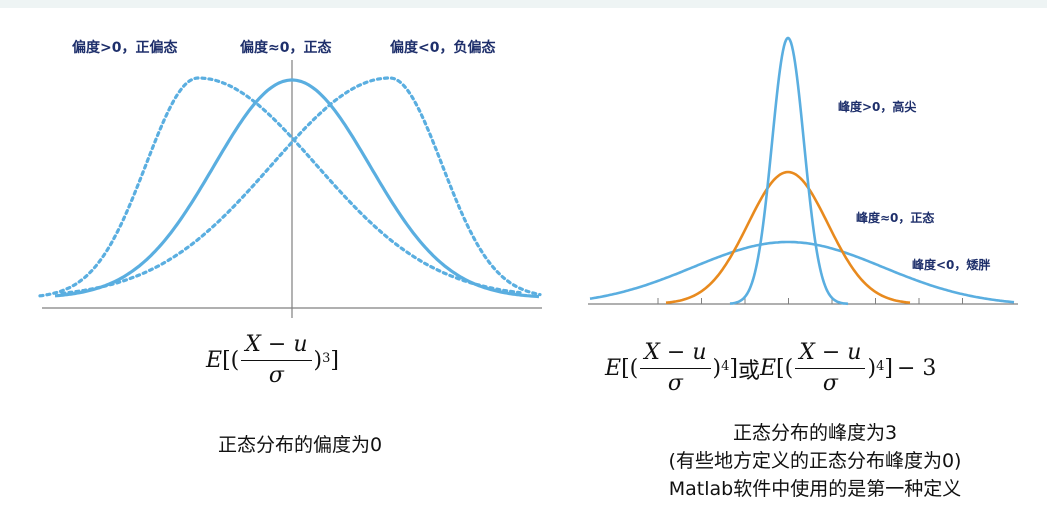 The height and width of the screenshot is (505, 1047). I want to click on kurtosis-caption-line3: Matlab软件中使用的是第一种定义, so click(815, 489).